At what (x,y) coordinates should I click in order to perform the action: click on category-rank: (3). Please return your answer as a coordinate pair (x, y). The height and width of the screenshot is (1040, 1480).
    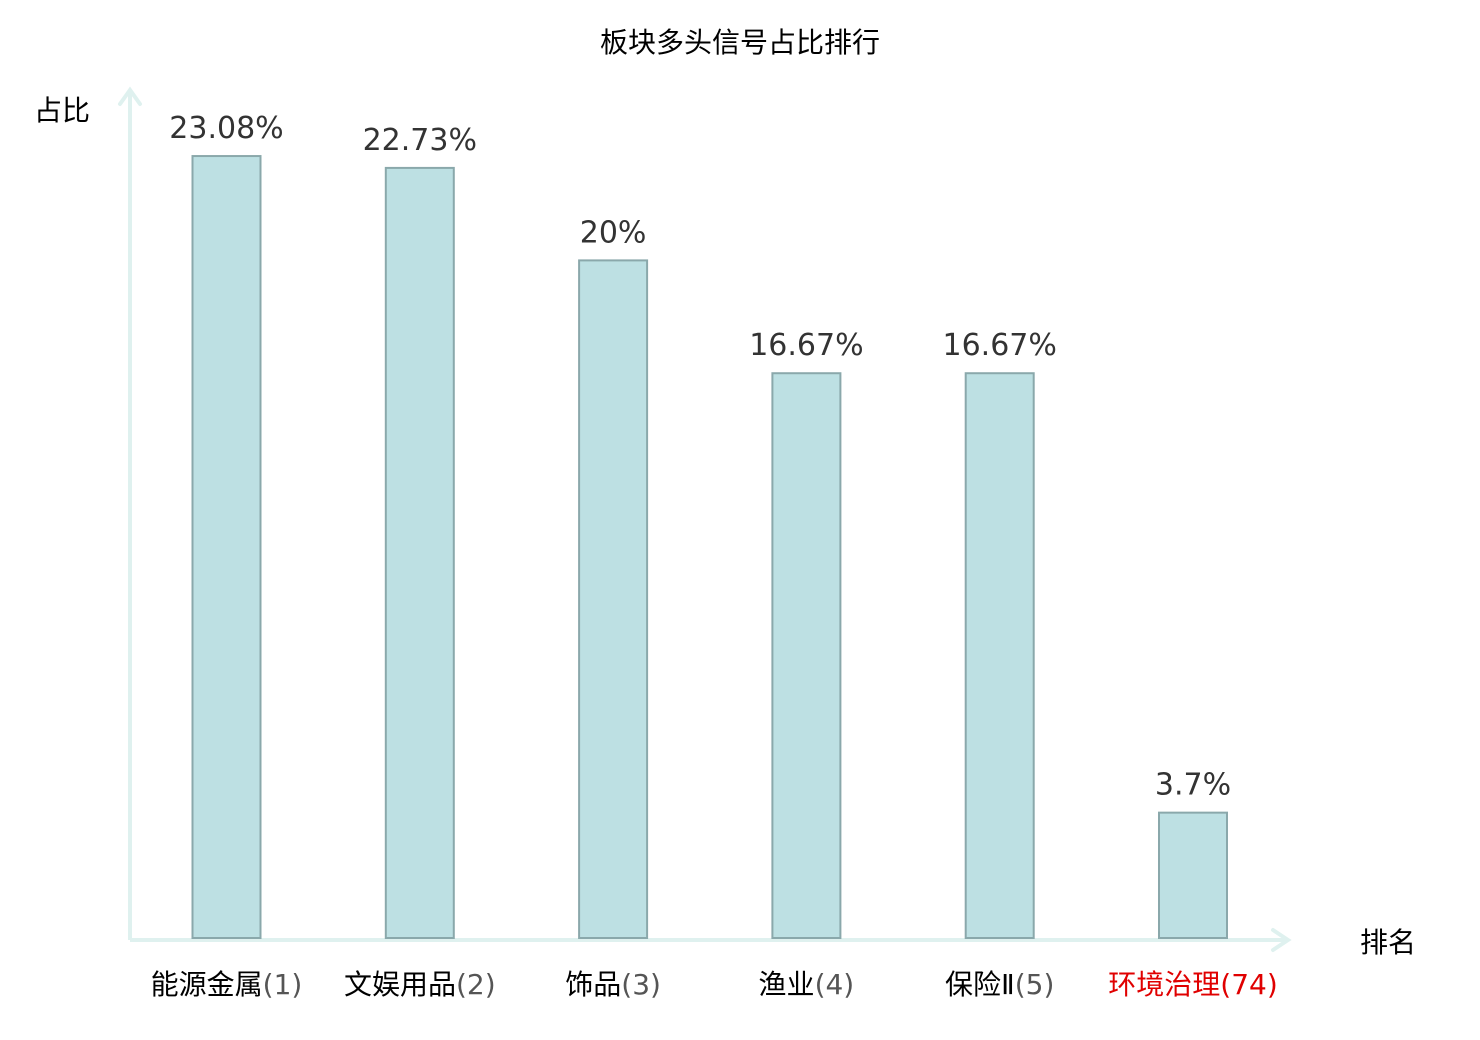
    Looking at the image, I should click on (641, 984).